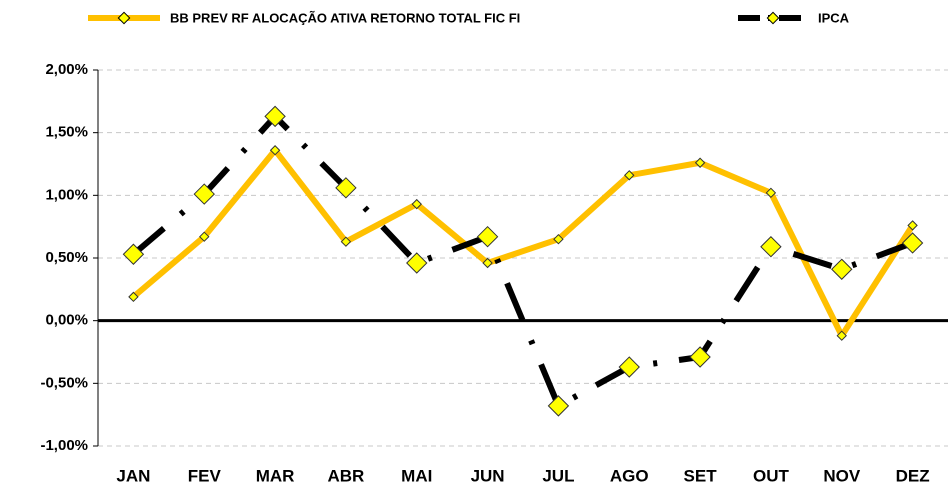  Describe the element at coordinates (275, 475) in the screenshot. I see `x-tick-label: MAR` at that location.